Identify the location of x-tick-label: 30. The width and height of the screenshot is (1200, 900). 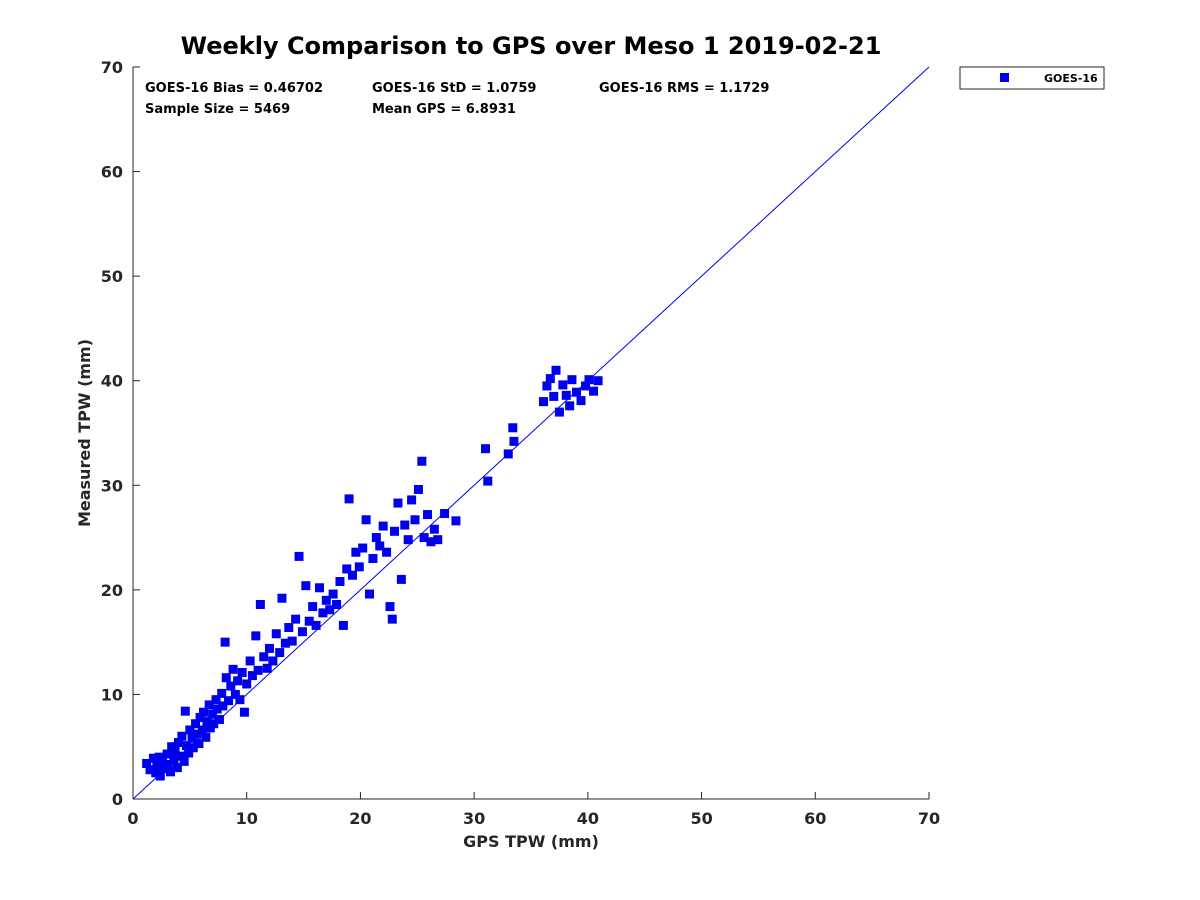
(474, 818).